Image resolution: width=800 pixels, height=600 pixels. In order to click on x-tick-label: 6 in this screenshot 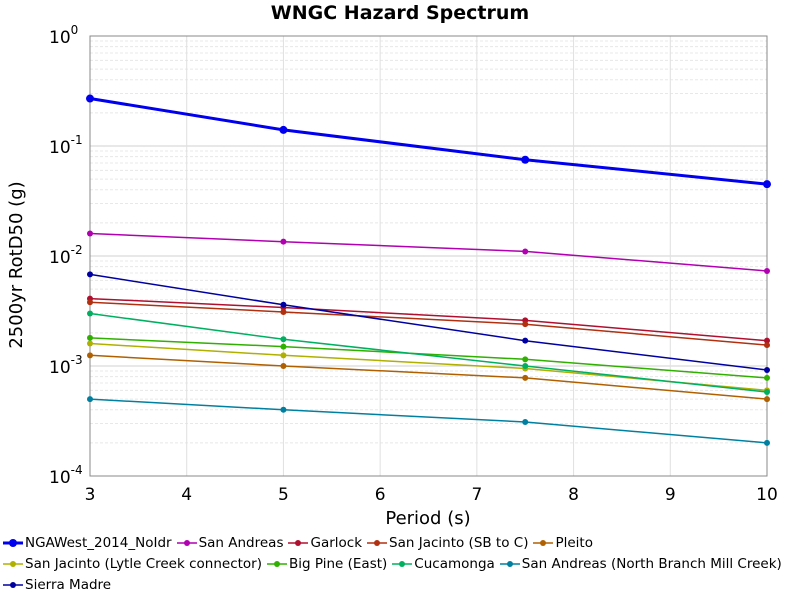, I will do `click(380, 495)`.